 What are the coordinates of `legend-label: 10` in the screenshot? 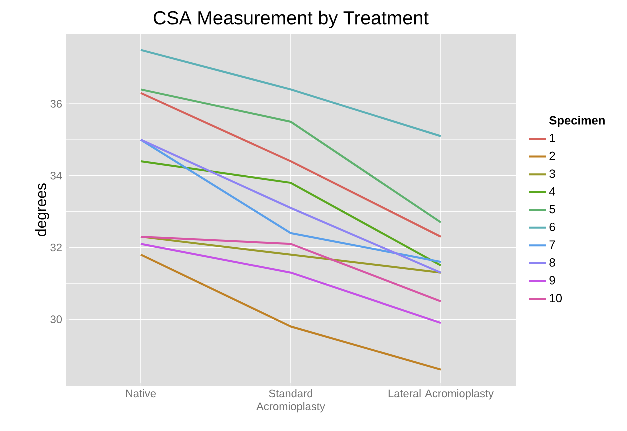 It's located at (556, 298).